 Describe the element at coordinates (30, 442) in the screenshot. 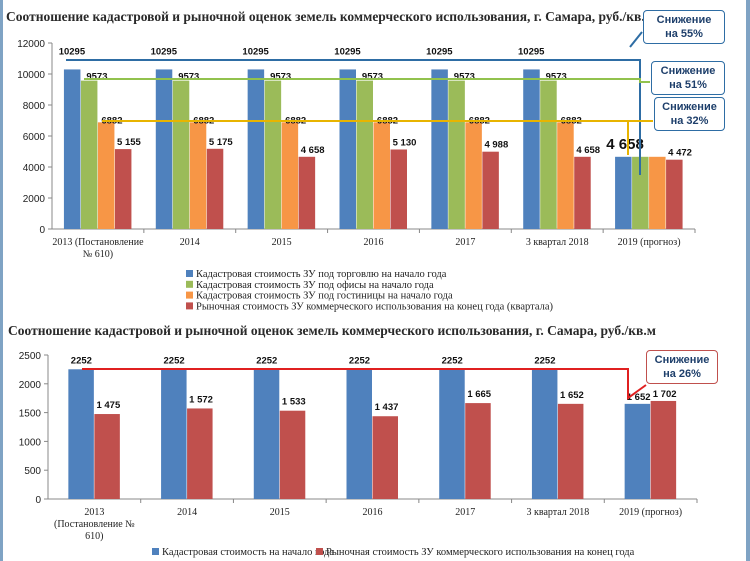

I see `y-tick-label: 1000` at that location.